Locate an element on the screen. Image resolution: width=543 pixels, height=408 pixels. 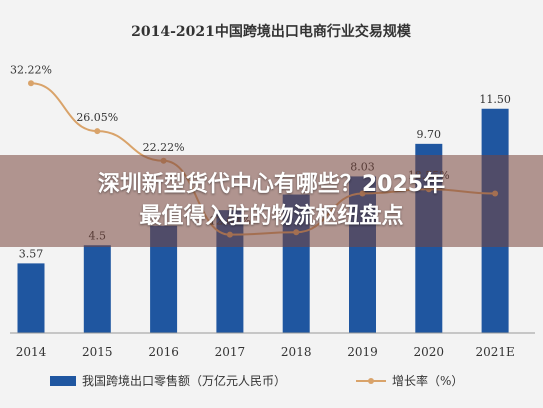
legend-bar-swatch is located at coordinates (63, 381).